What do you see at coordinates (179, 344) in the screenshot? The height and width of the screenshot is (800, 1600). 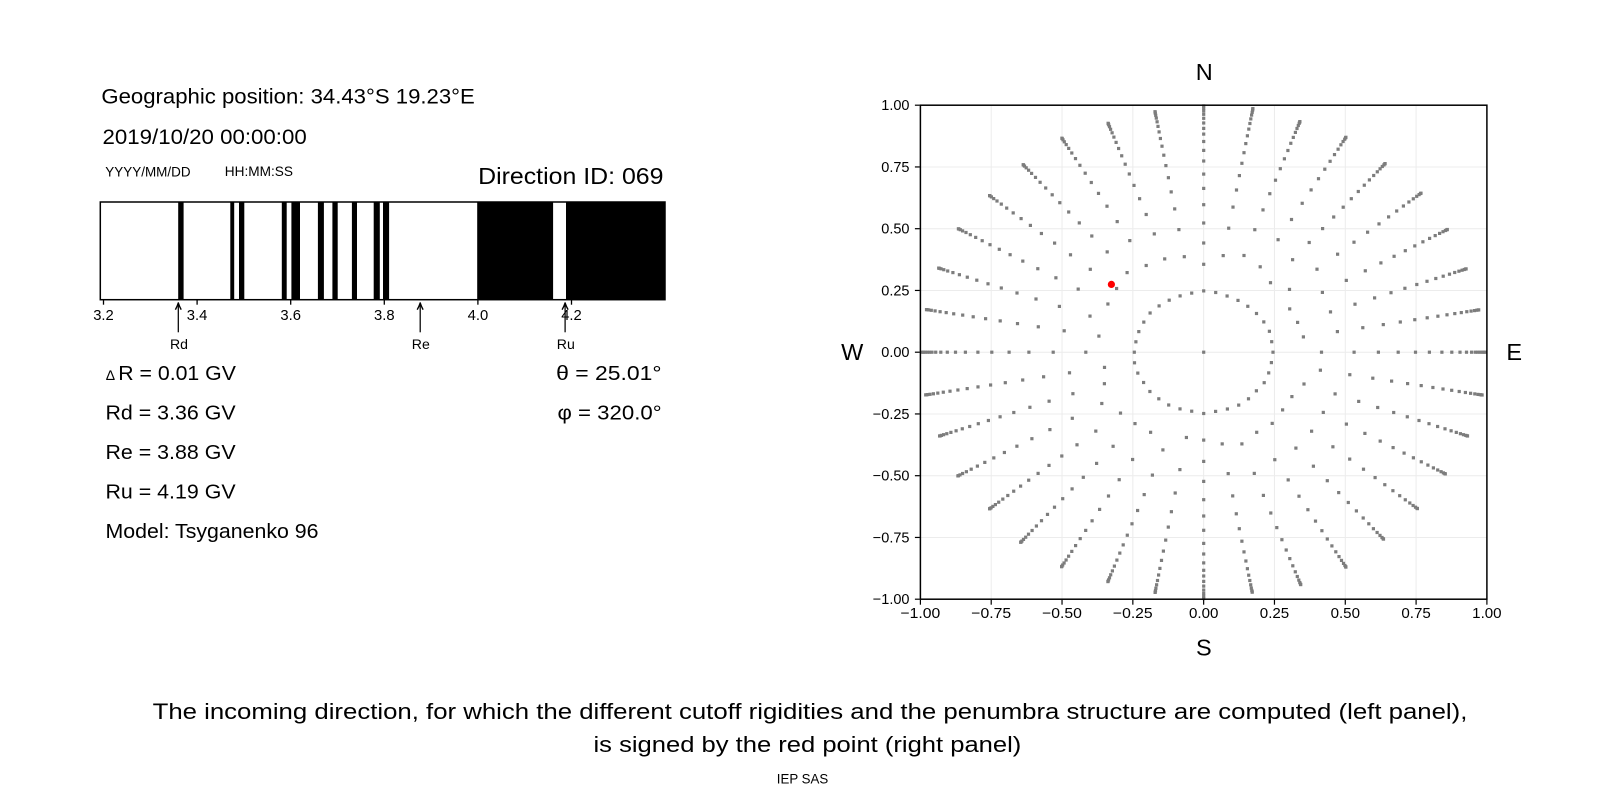 I see `svg-text: Rd` at bounding box center [179, 344].